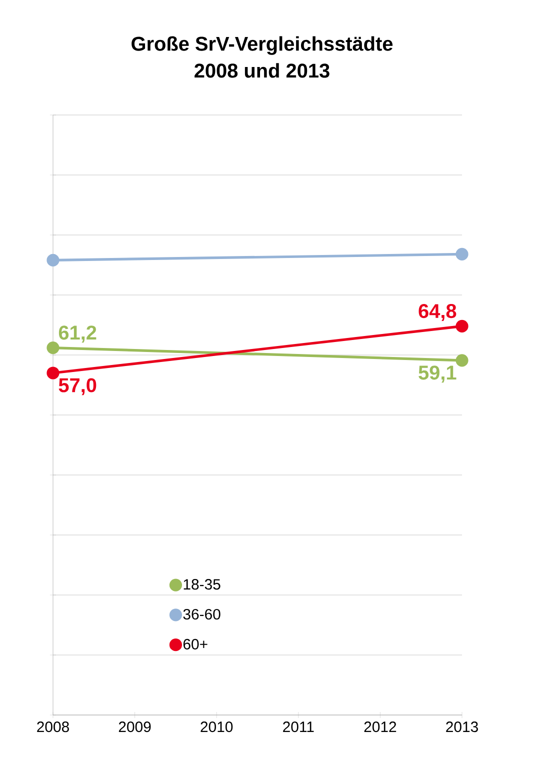 The image size is (538, 767). Describe the element at coordinates (437, 312) in the screenshot. I see `data-label: 64,8` at that location.